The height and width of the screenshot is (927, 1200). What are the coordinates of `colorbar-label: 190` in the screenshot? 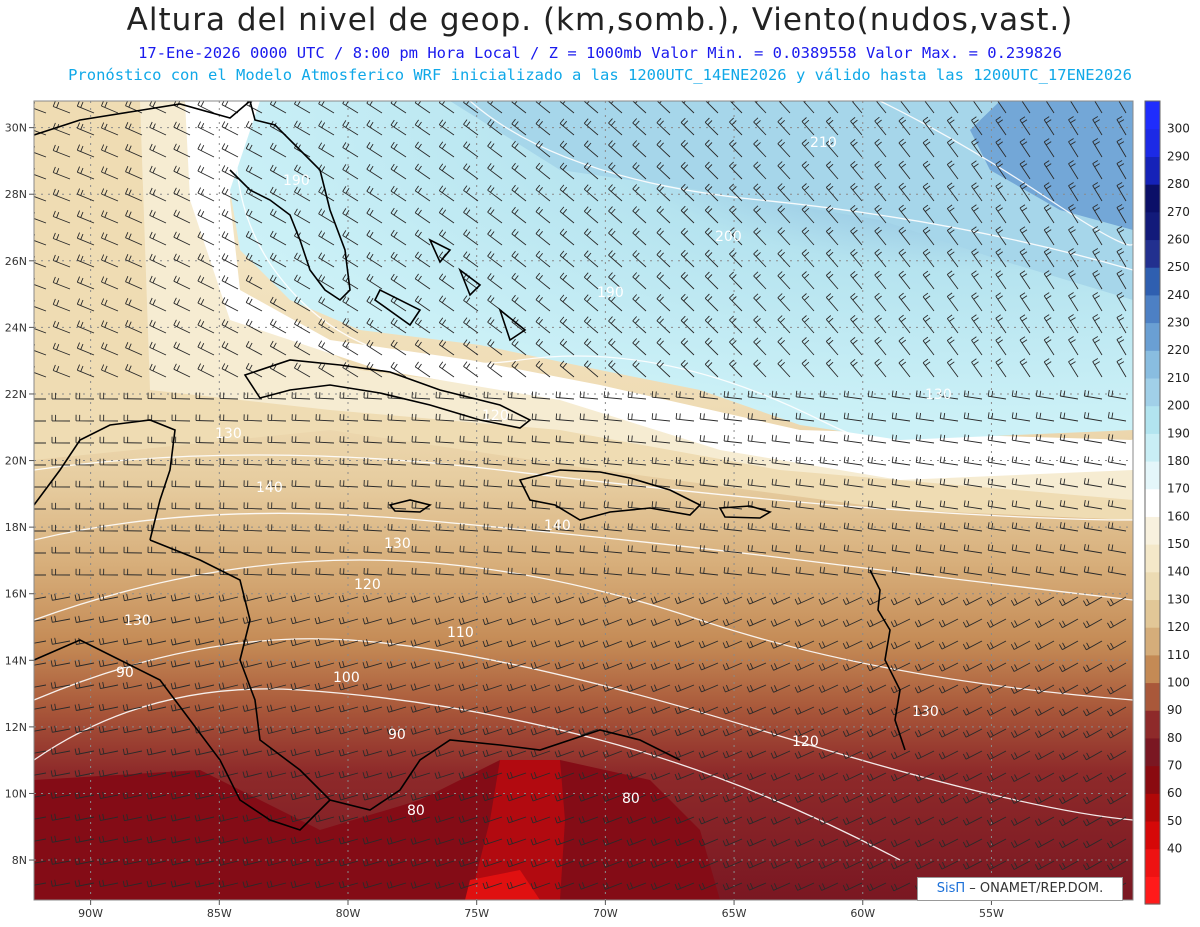 It's located at (1178, 433).